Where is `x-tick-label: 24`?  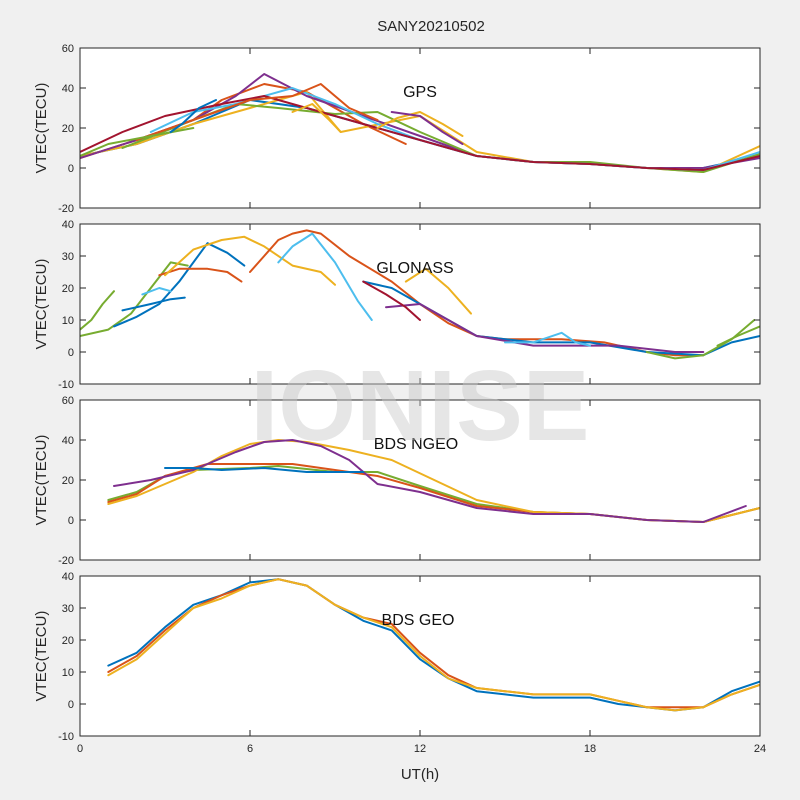 x-tick-label: 24 is located at coordinates (760, 749).